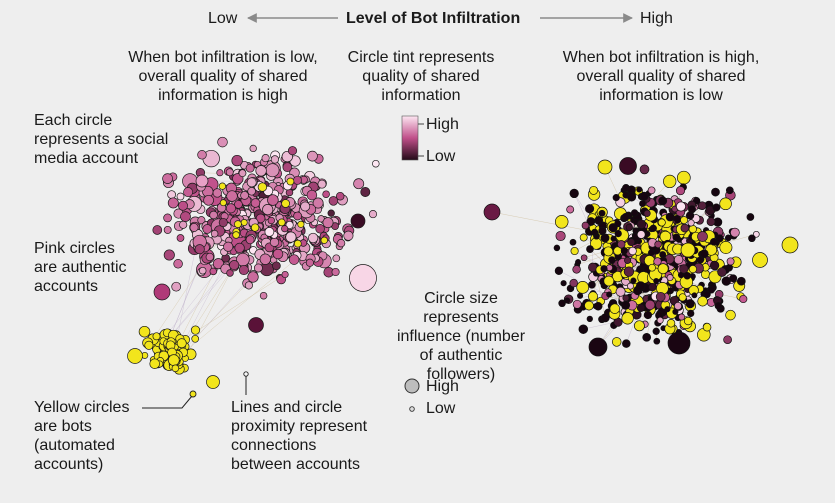  What do you see at coordinates (661, 57) in the screenshot?
I see `high-caption-line: When bot infiltration is high,` at bounding box center [661, 57].